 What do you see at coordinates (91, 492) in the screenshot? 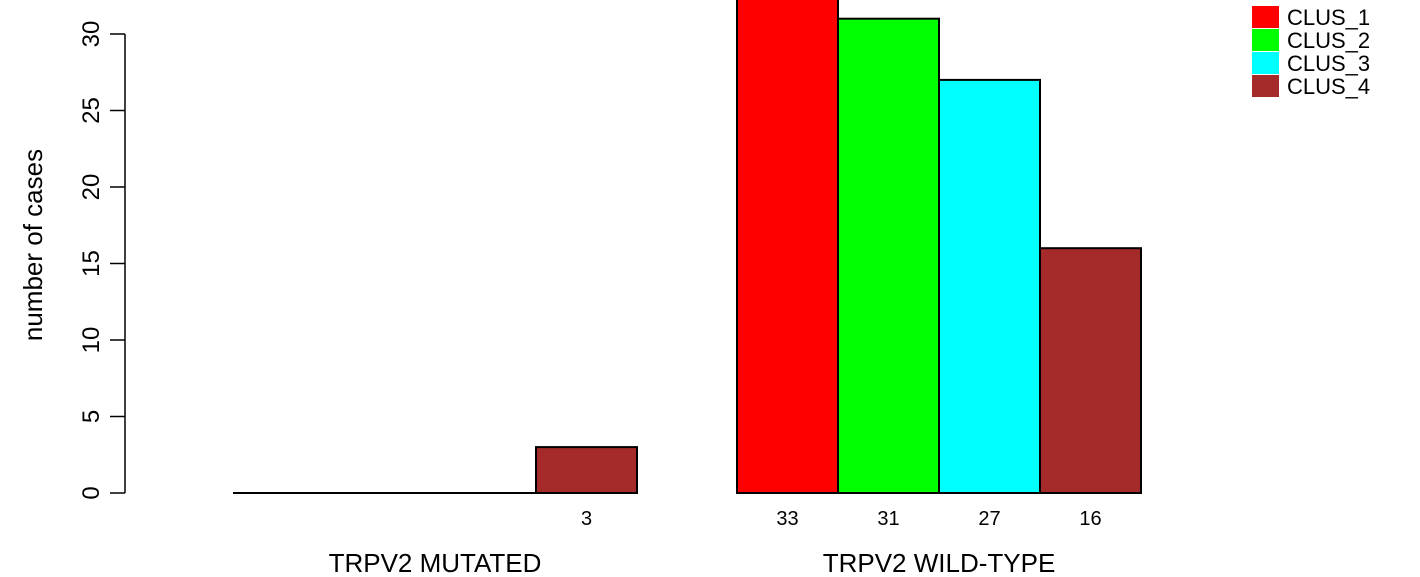
I see `y-tick-label: 0` at bounding box center [91, 492].